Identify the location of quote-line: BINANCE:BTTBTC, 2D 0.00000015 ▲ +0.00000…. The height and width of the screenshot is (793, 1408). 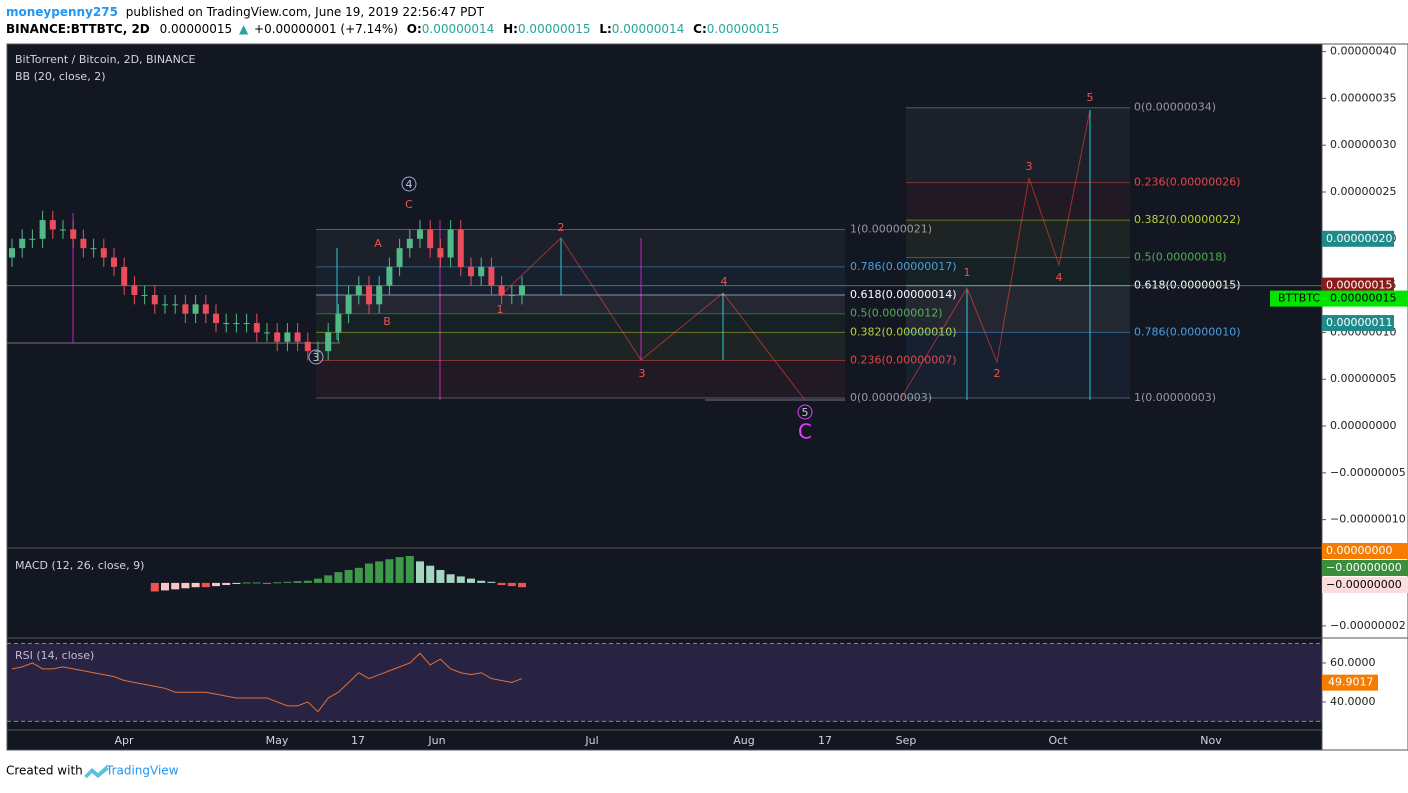
(392, 29).